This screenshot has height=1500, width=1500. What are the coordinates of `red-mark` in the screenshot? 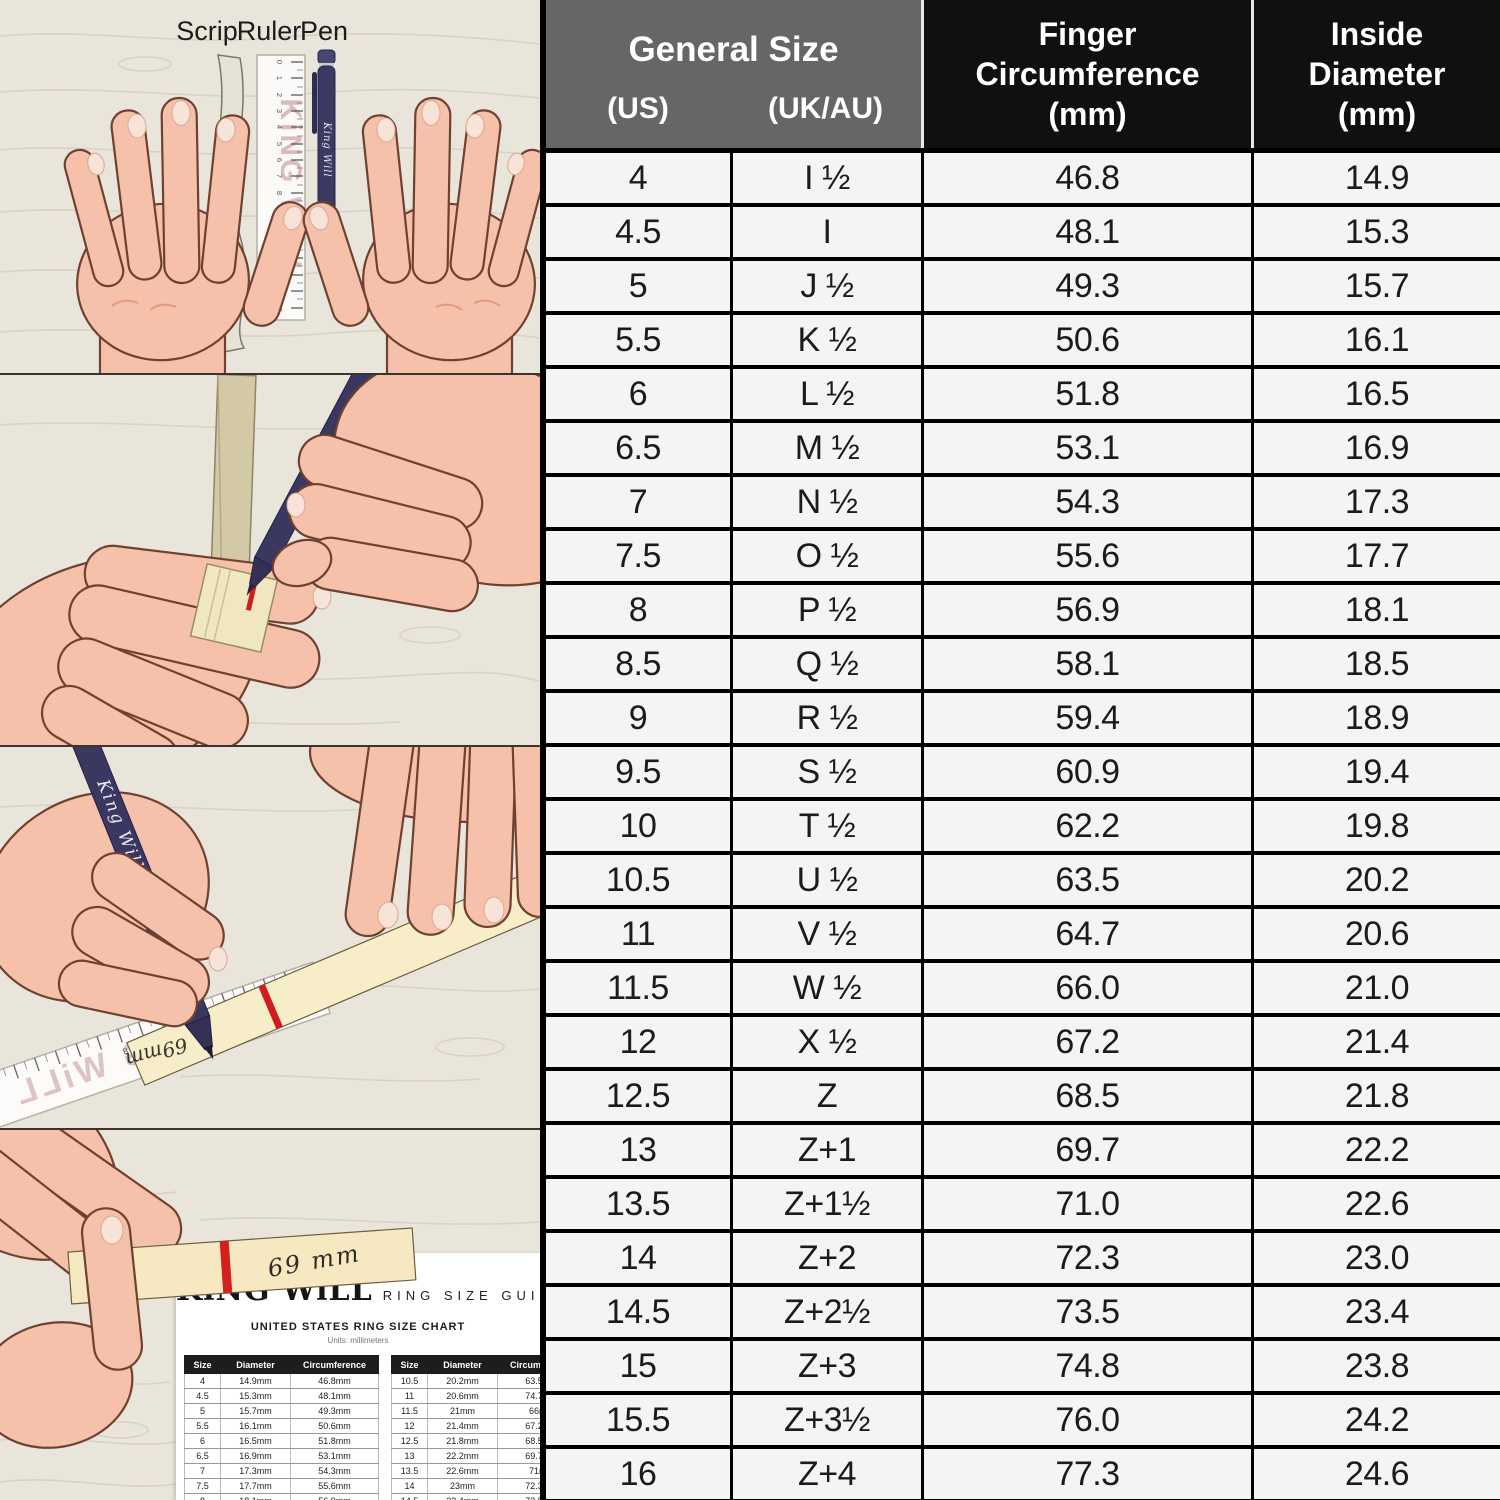 It's located at (270, 1007).